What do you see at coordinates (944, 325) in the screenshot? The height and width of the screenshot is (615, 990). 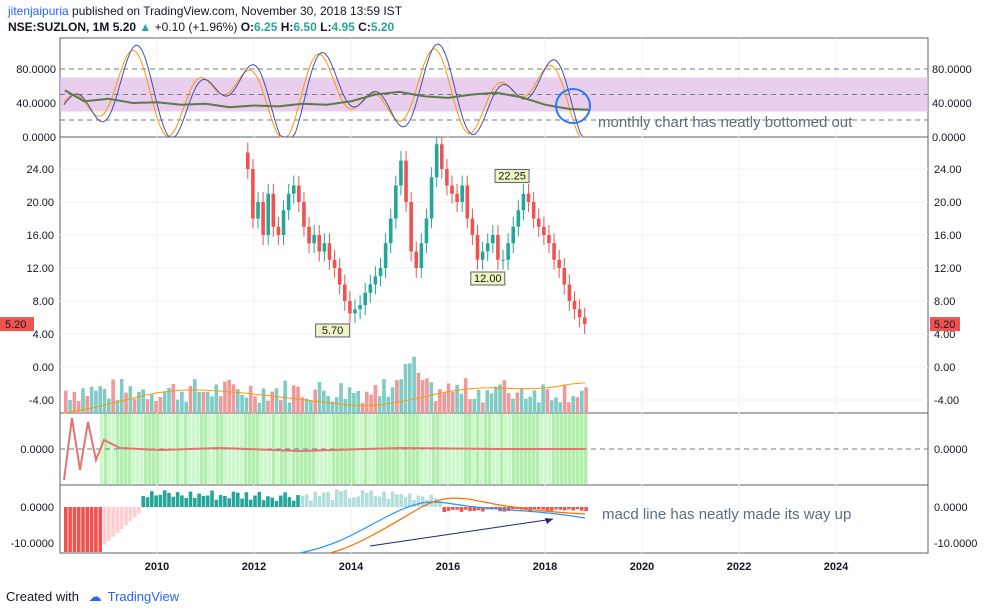 I see `last-price-right: 5.20` at bounding box center [944, 325].